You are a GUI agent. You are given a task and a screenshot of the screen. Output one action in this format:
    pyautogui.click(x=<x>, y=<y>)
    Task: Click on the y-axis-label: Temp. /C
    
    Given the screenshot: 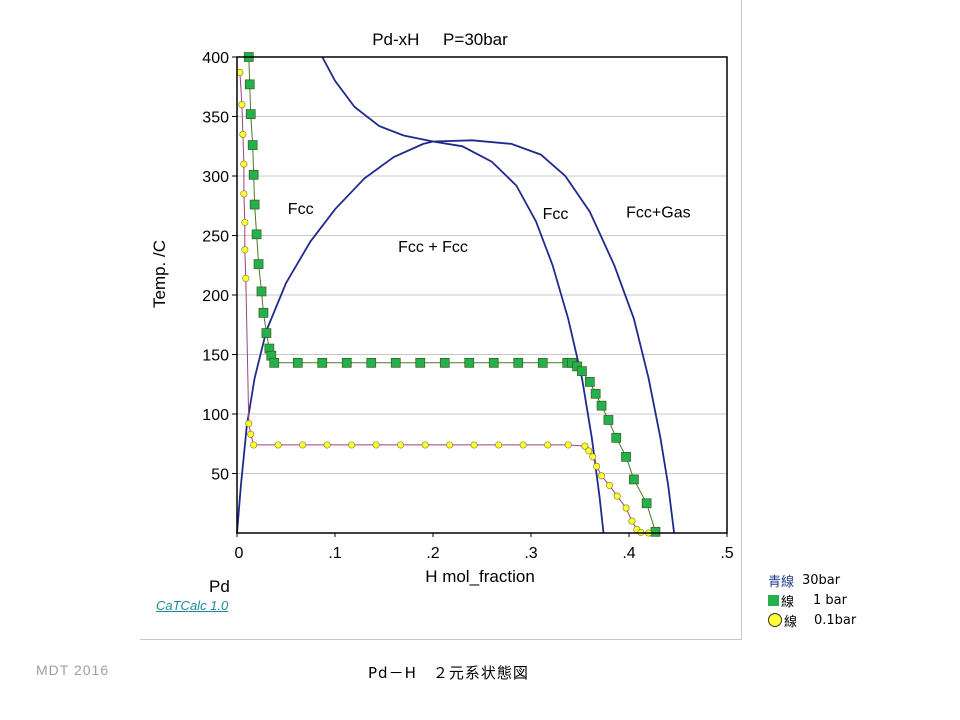 What is the action you would take?
    pyautogui.click(x=159, y=274)
    